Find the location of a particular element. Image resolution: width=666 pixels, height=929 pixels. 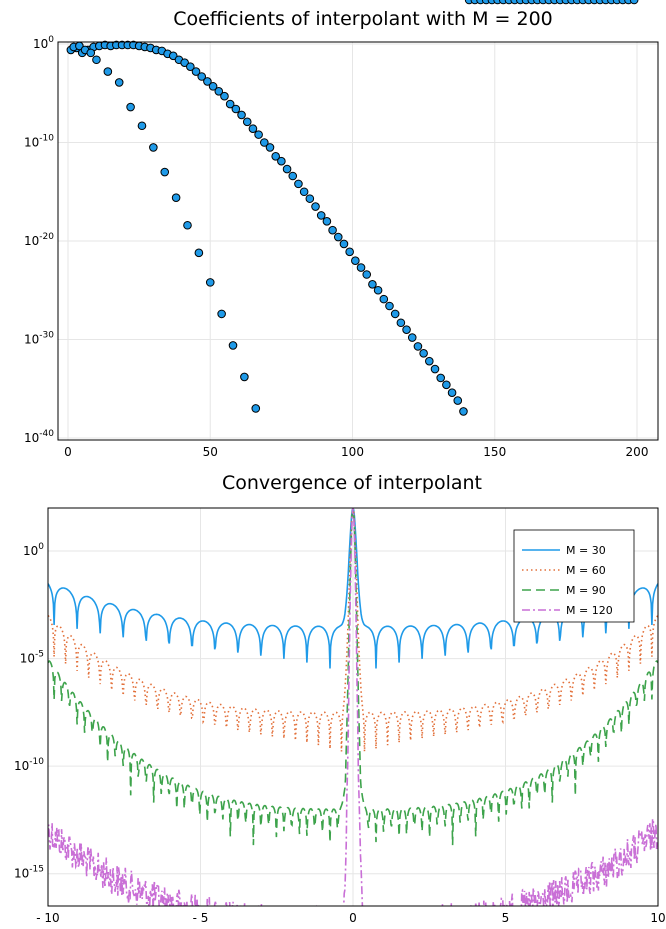

x-tick-label: - 5 is located at coordinates (201, 918).